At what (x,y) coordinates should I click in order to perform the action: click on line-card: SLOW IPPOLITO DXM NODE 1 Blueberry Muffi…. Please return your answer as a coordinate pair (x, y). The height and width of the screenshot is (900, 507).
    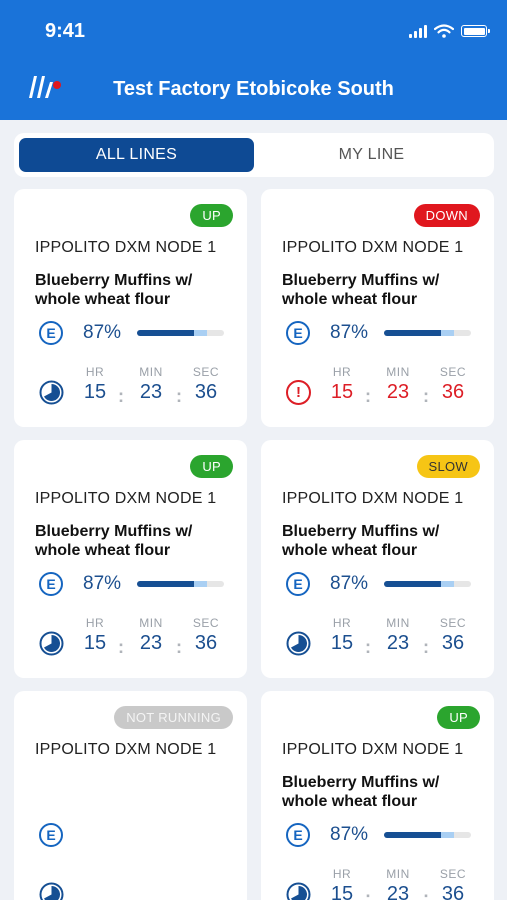
    Looking at the image, I should click on (377, 559).